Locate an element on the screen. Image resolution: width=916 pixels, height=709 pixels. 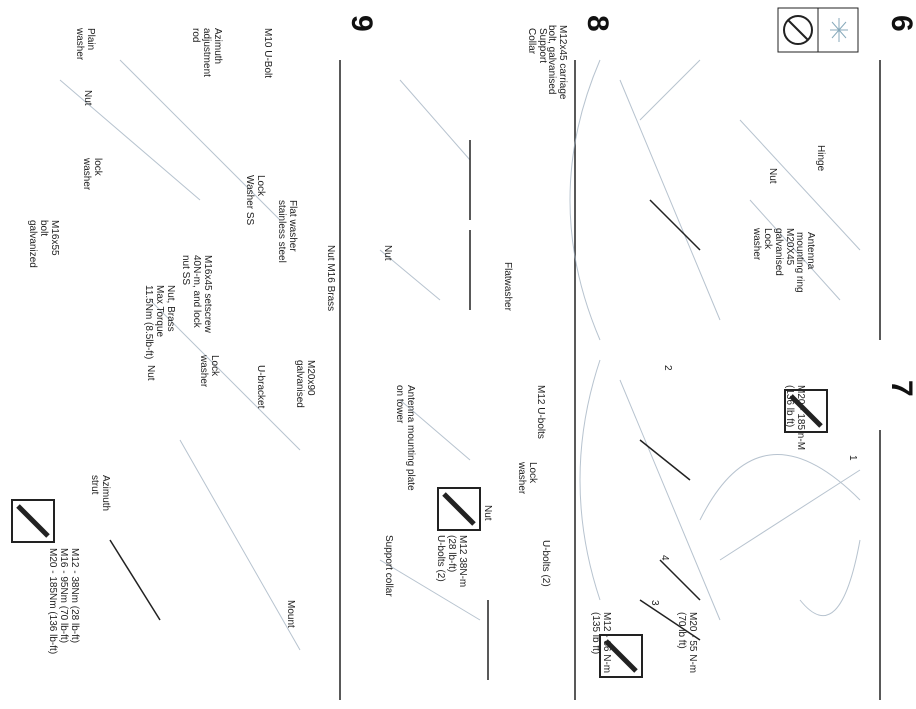
label-line: Plain is located at coordinates (90, 39).